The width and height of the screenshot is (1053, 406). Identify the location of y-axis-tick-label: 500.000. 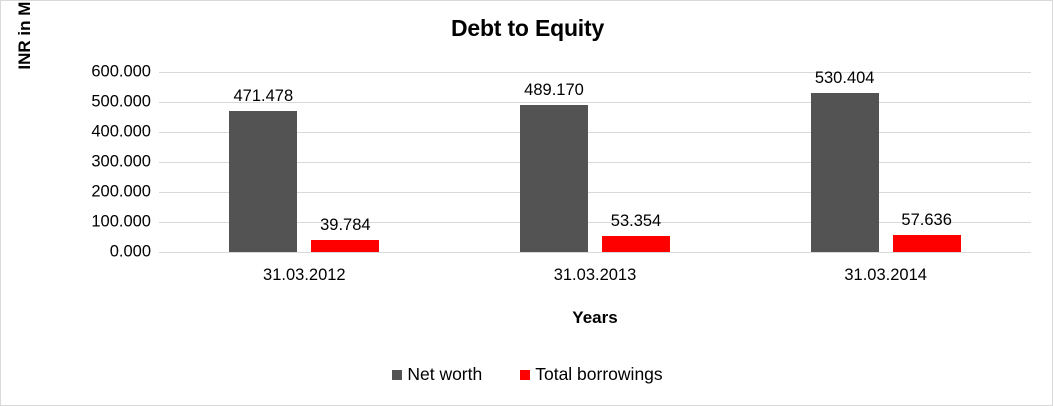
(121, 101).